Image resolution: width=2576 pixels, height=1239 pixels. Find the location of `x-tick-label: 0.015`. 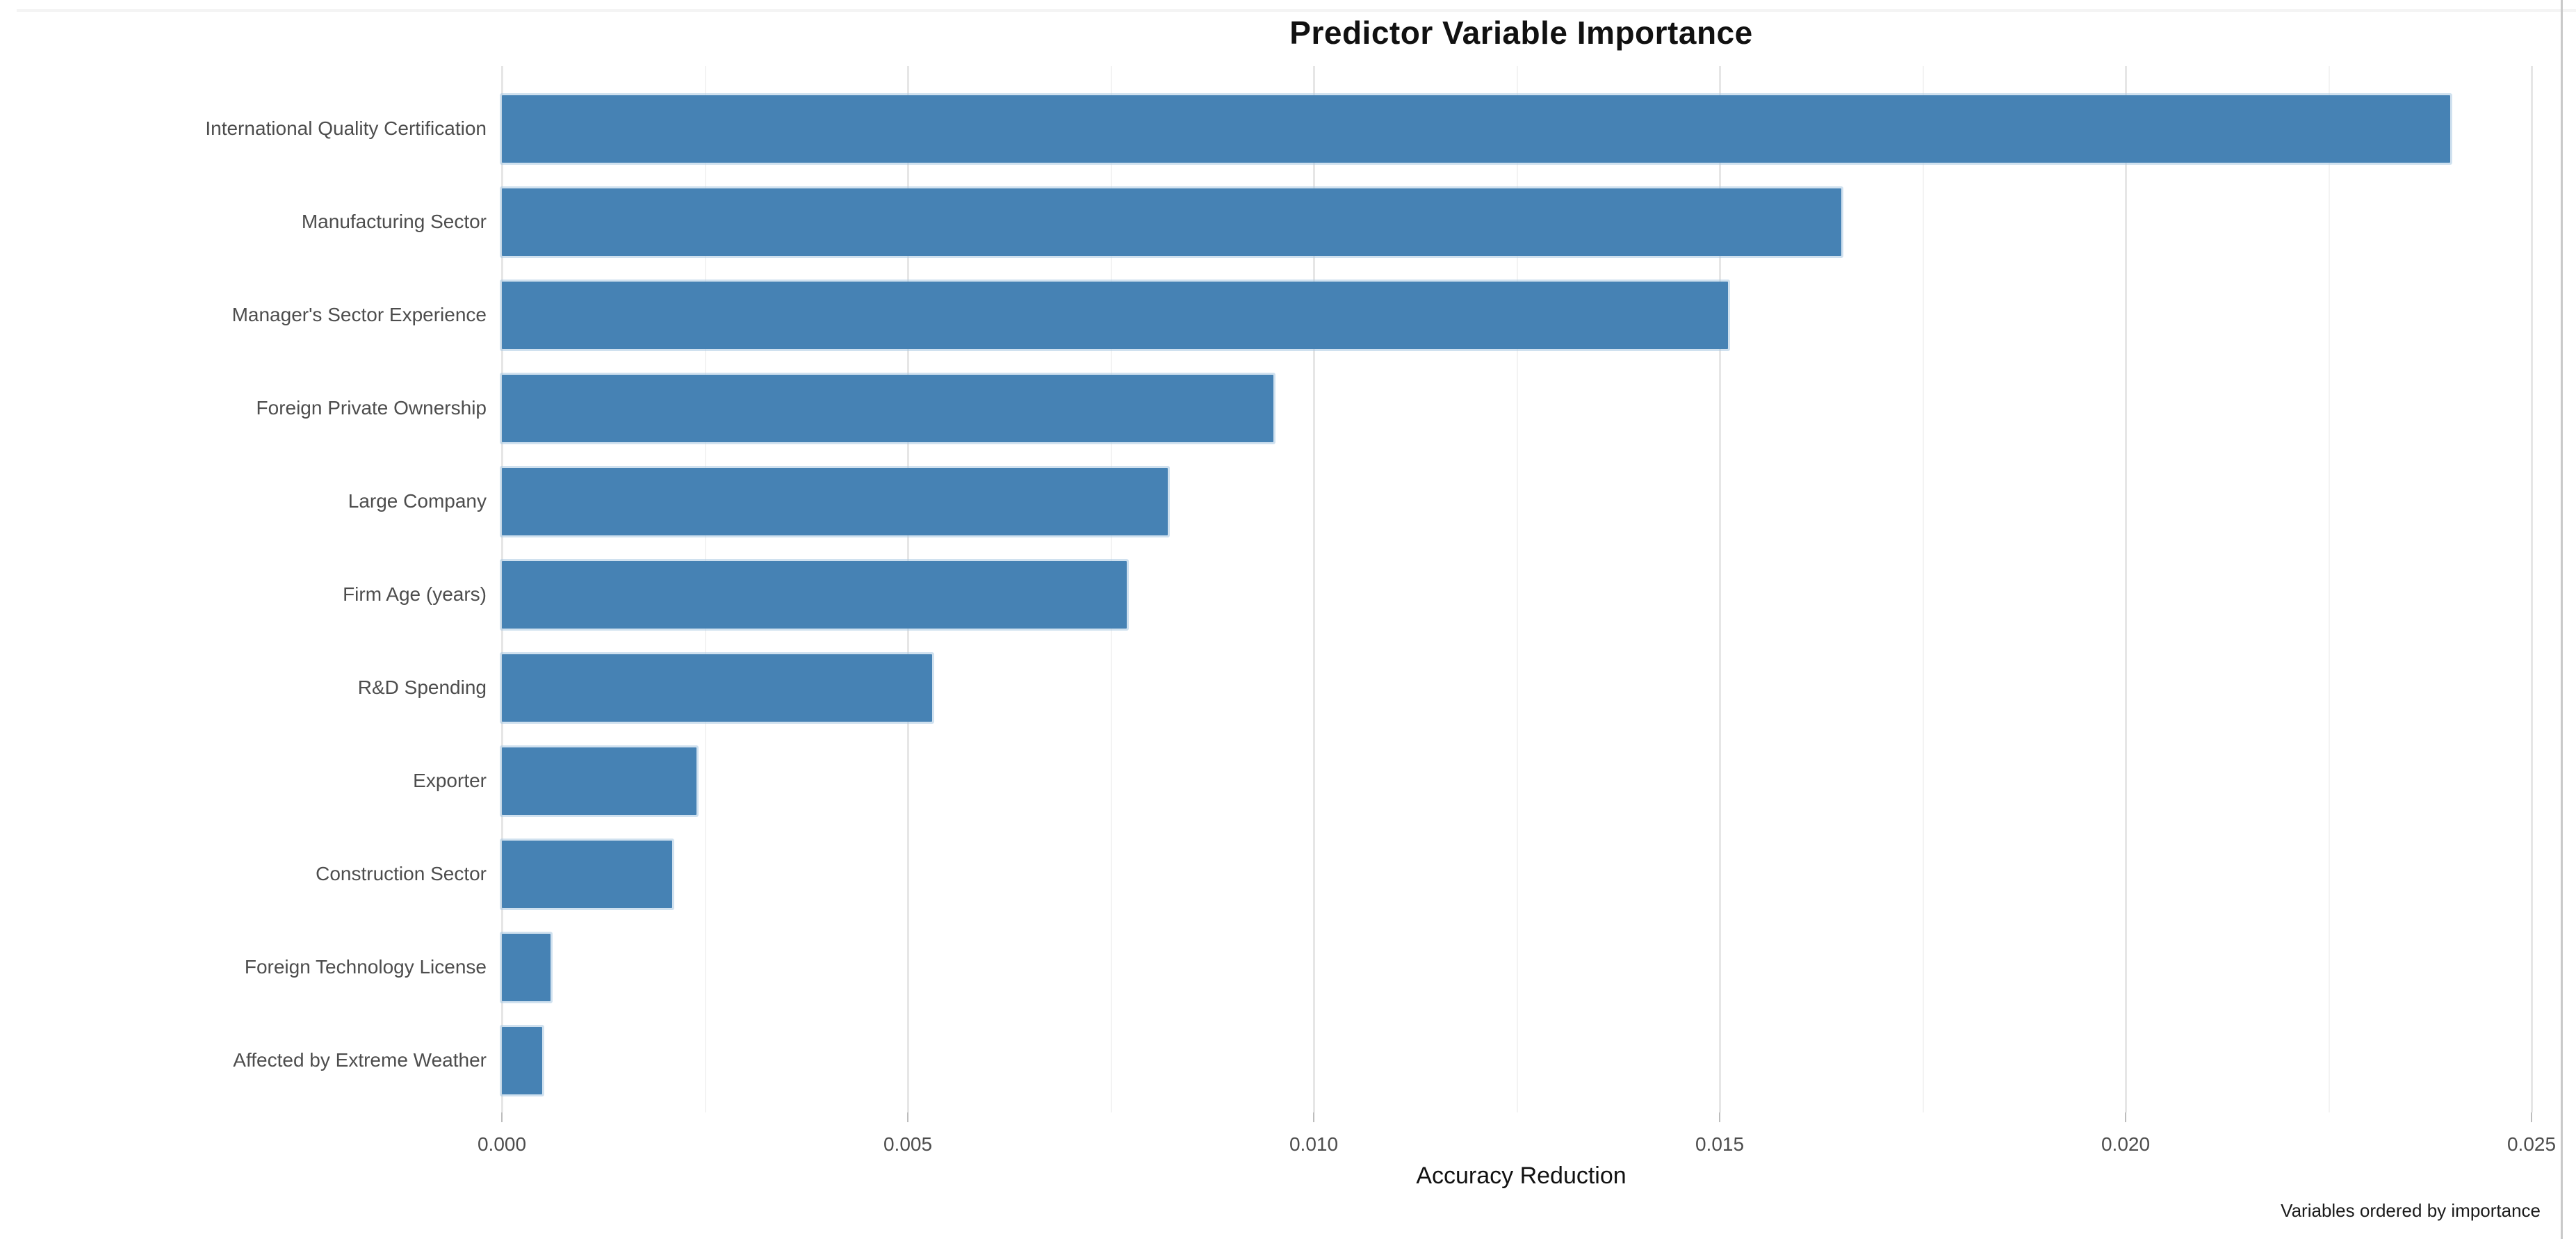

x-tick-label: 0.015 is located at coordinates (1720, 1144).